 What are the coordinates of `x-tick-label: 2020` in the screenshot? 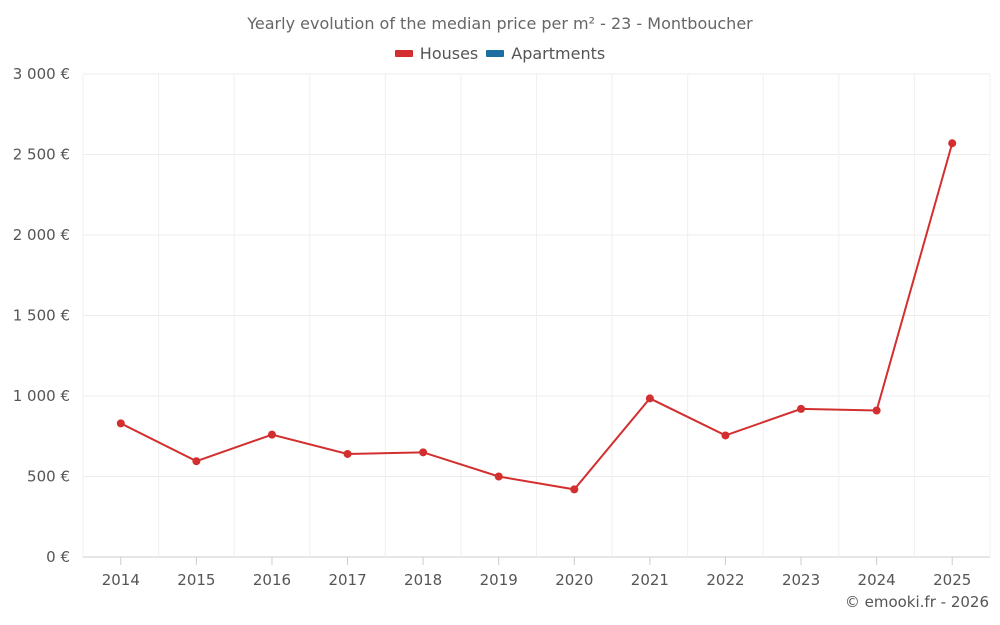 It's located at (574, 580).